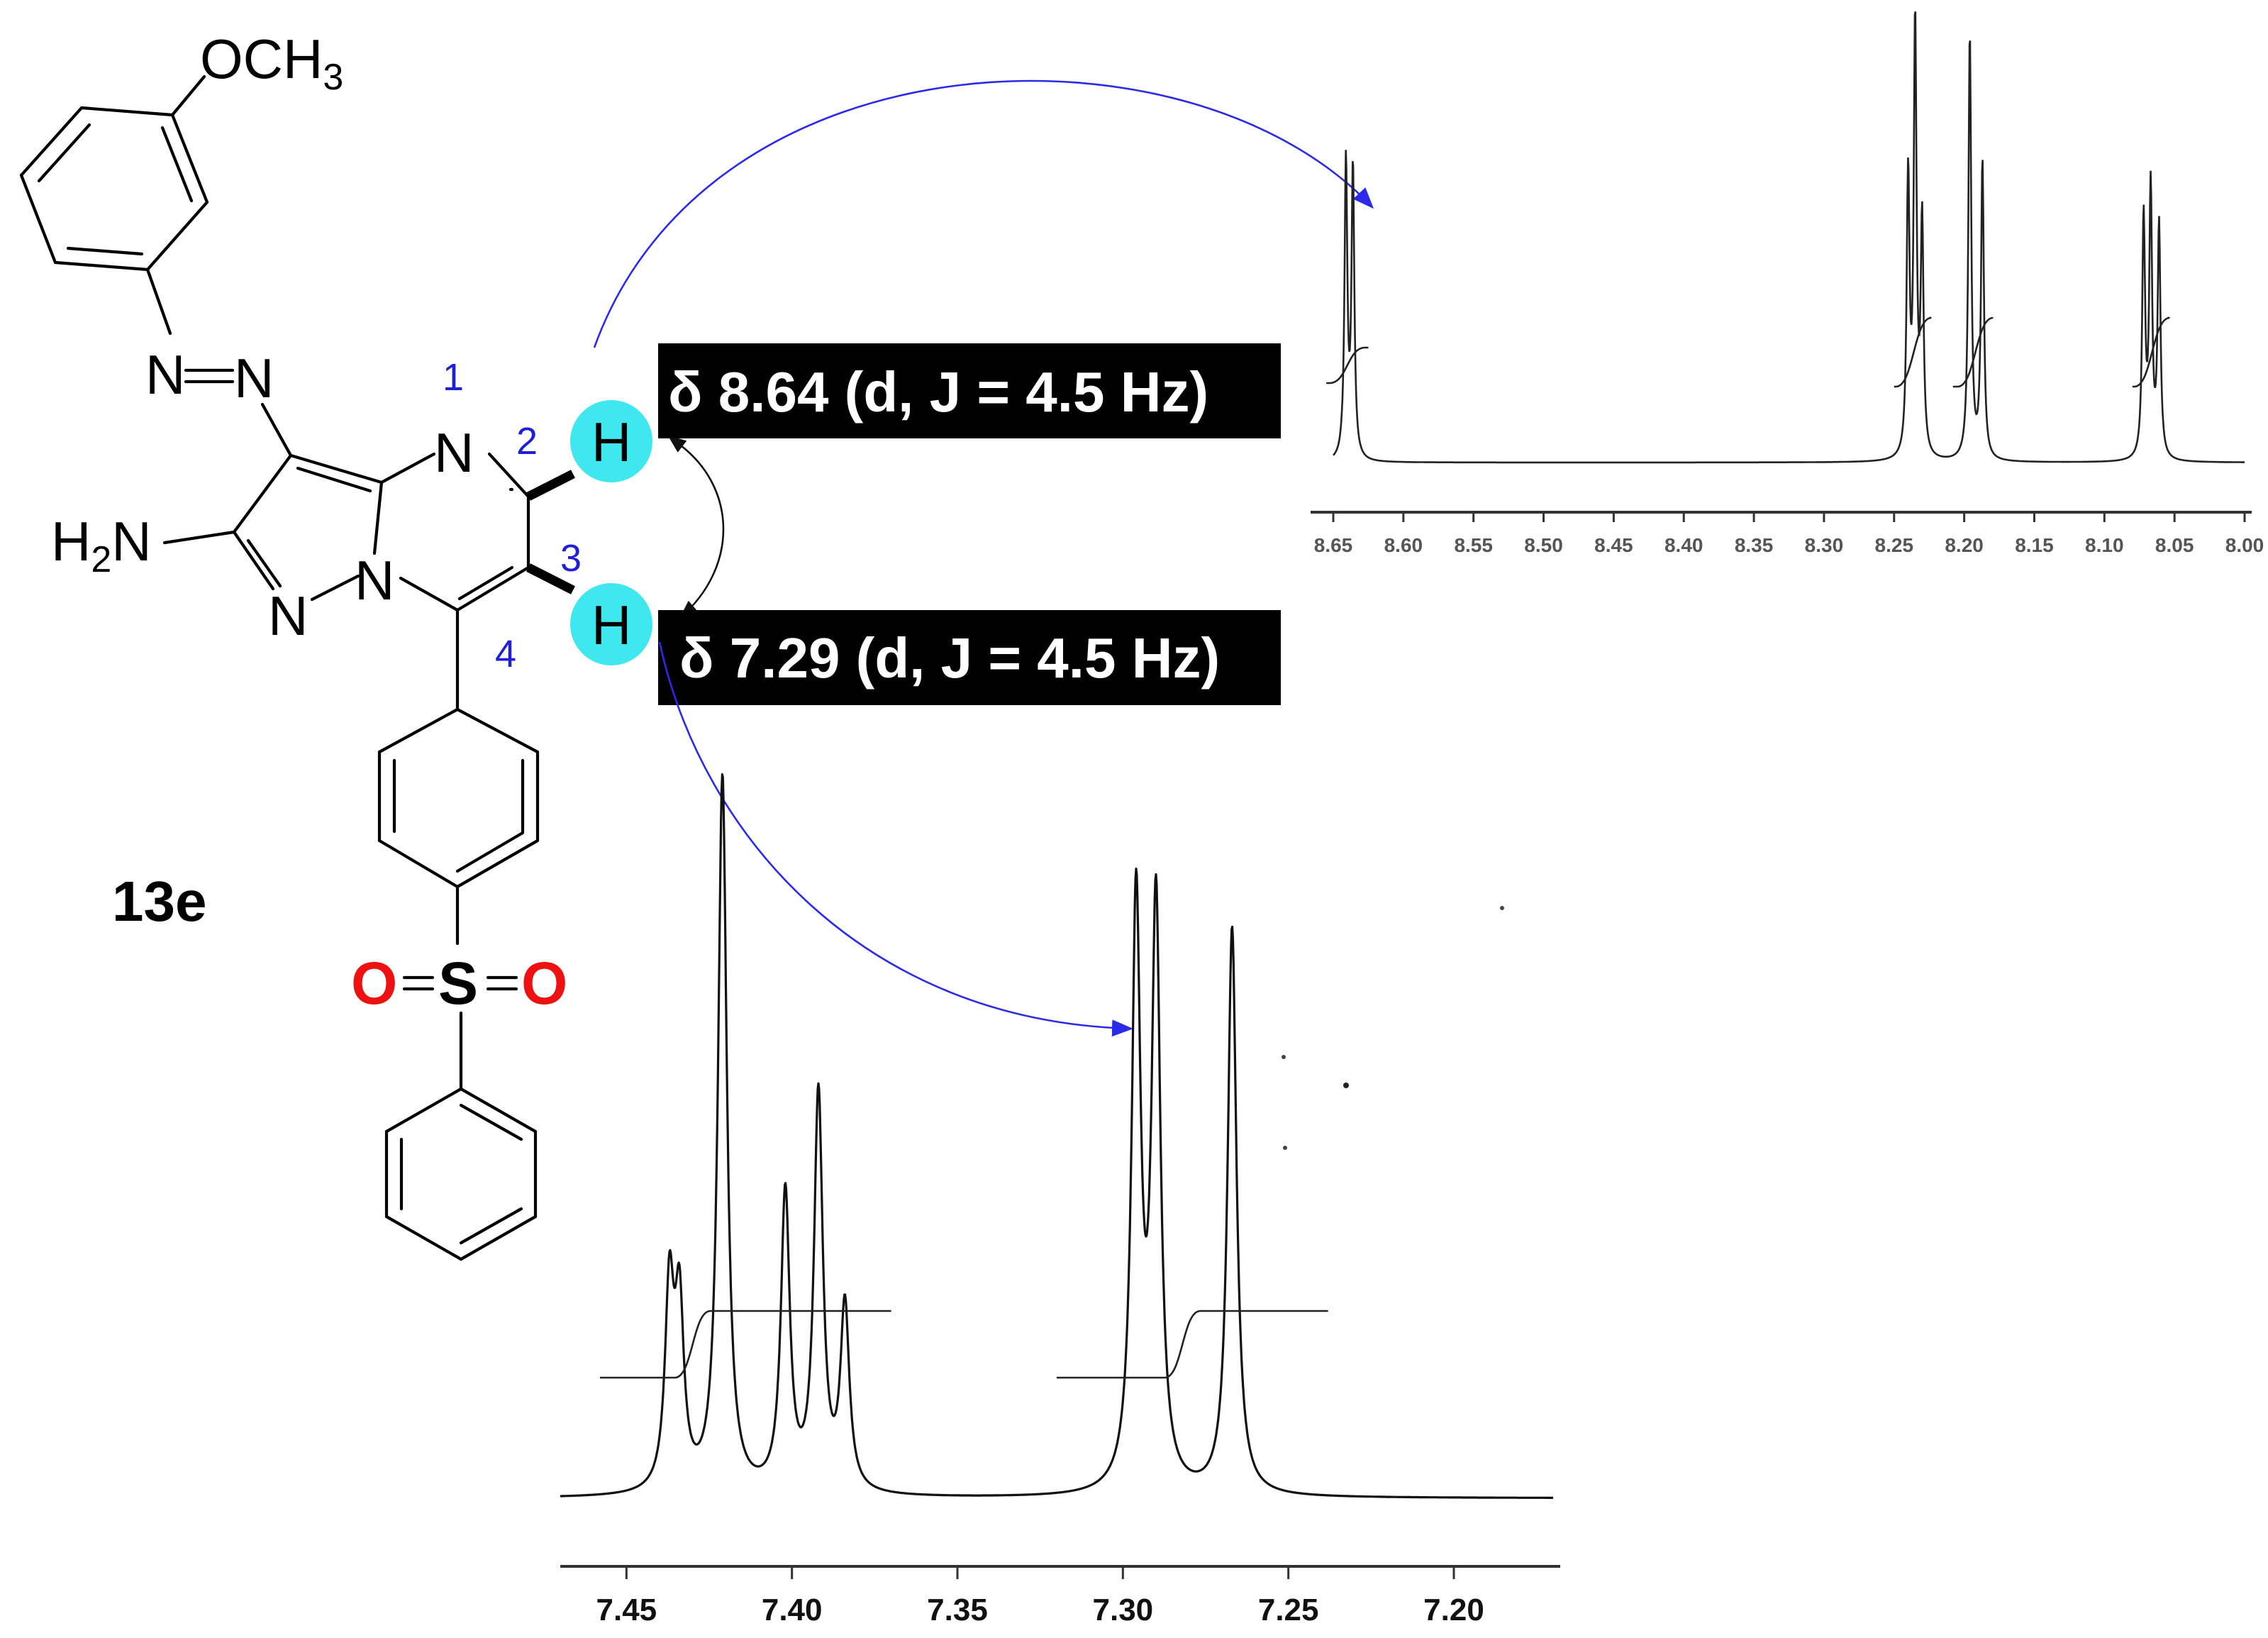 This screenshot has width=2268, height=1638. What do you see at coordinates (1754, 545) in the screenshot?
I see `tick-label: 8.35` at bounding box center [1754, 545].